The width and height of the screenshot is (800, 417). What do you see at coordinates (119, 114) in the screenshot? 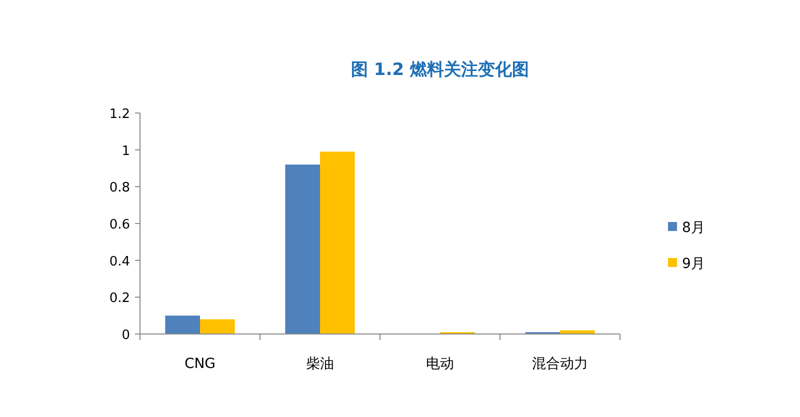
I see `y-tick-label: 1.2` at bounding box center [119, 114].